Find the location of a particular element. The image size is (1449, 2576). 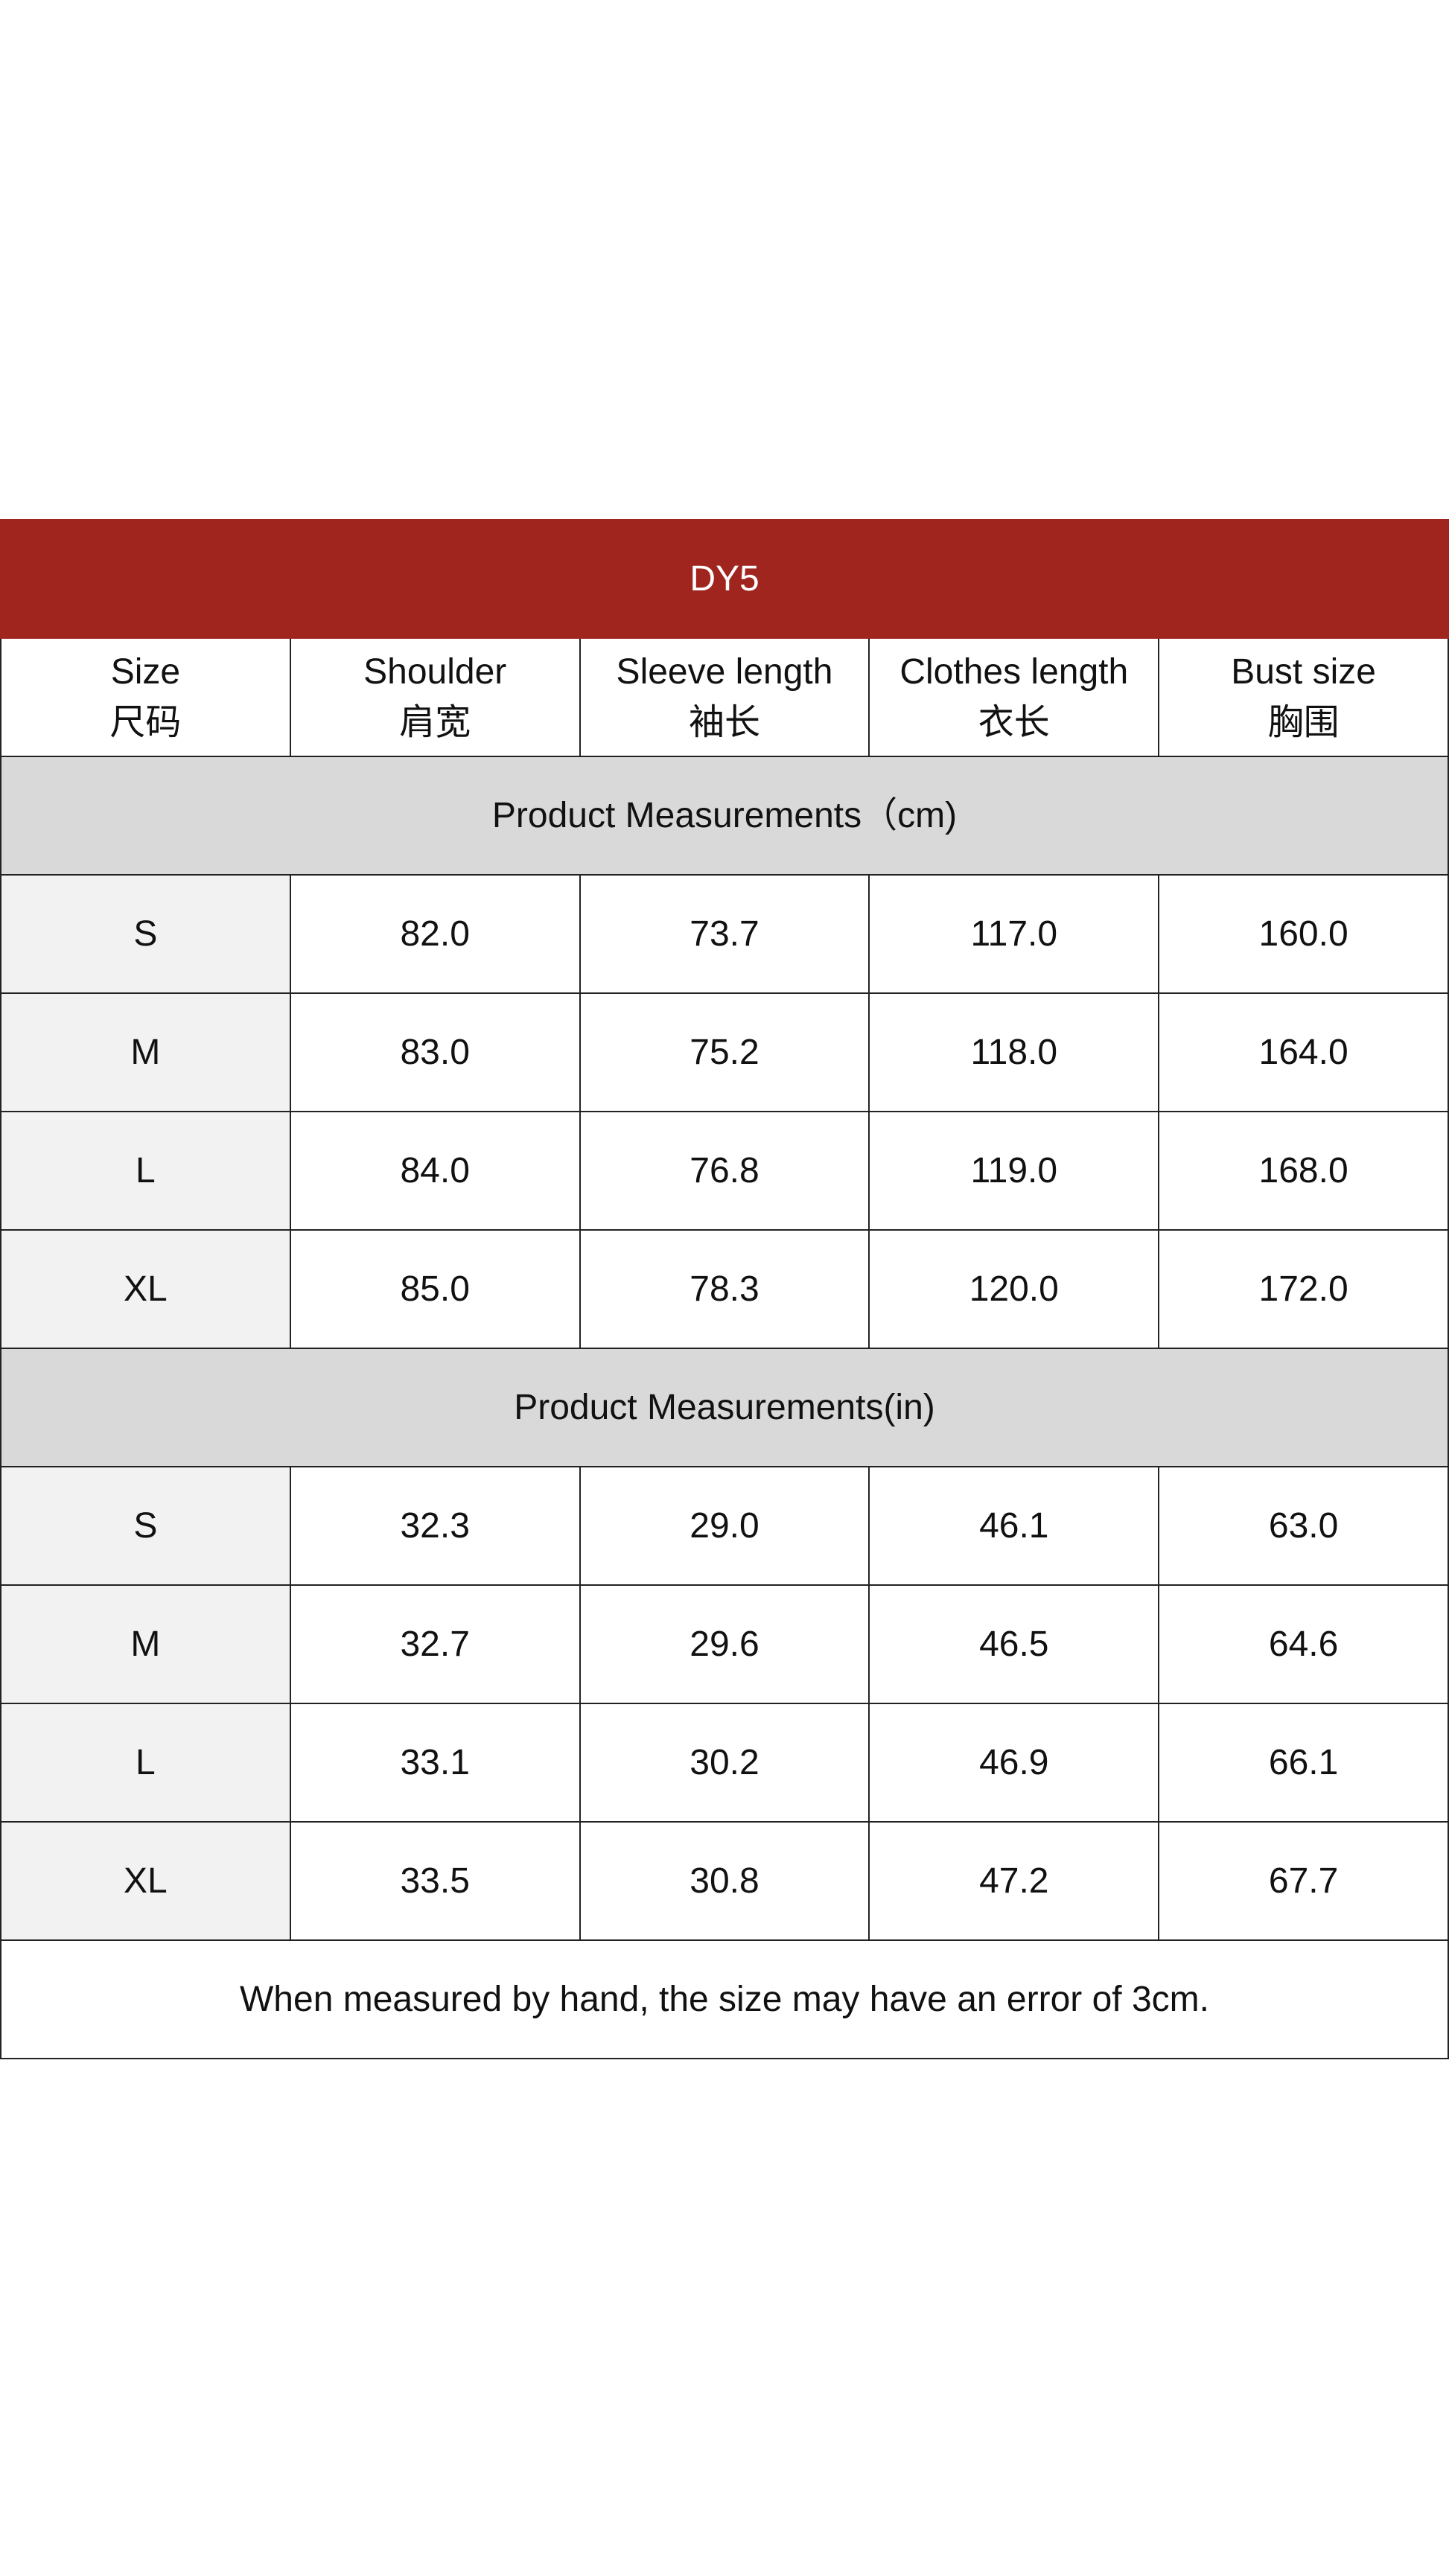

header-cell: Size 尺码 is located at coordinates (145, 697).